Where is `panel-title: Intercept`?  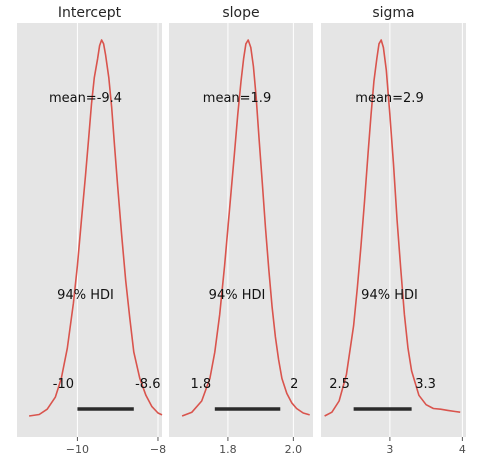 panel-title: Intercept is located at coordinates (90, 13).